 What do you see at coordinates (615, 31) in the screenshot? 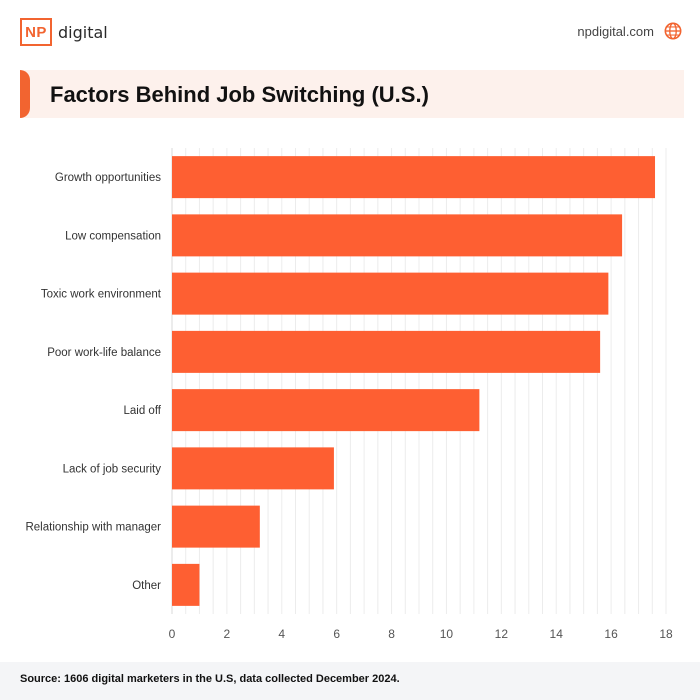
I see `site-url: npdigital.com` at bounding box center [615, 31].